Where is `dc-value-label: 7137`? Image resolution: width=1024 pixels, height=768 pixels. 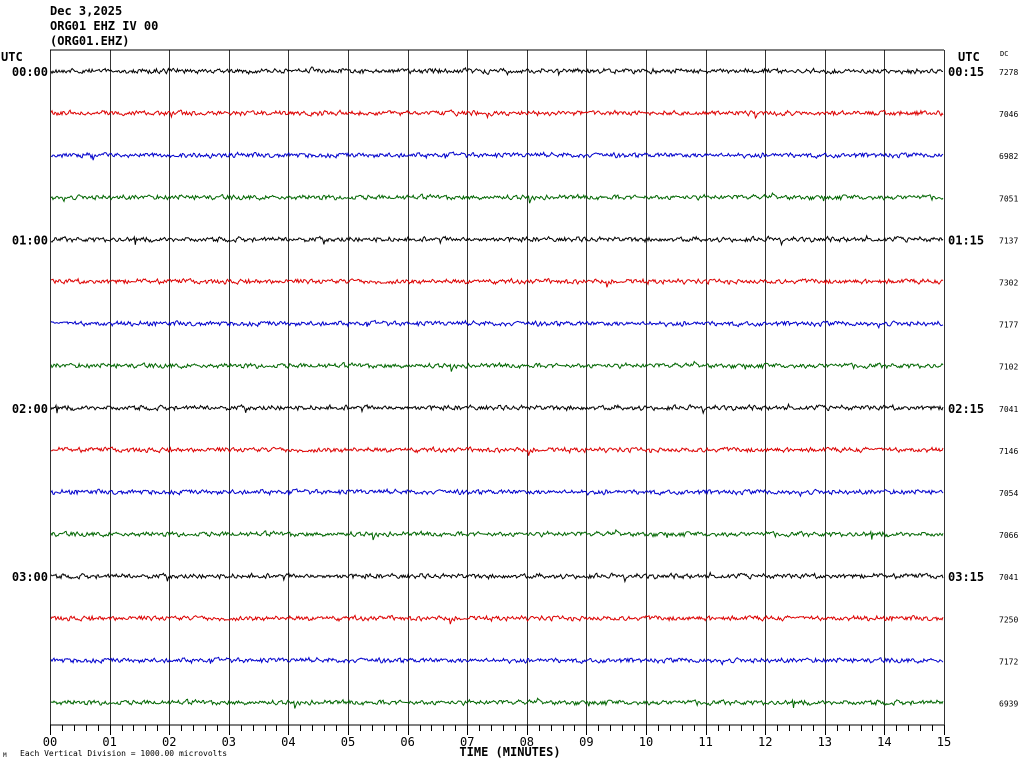 dc-value-label: 7137 is located at coordinates (1008, 240).